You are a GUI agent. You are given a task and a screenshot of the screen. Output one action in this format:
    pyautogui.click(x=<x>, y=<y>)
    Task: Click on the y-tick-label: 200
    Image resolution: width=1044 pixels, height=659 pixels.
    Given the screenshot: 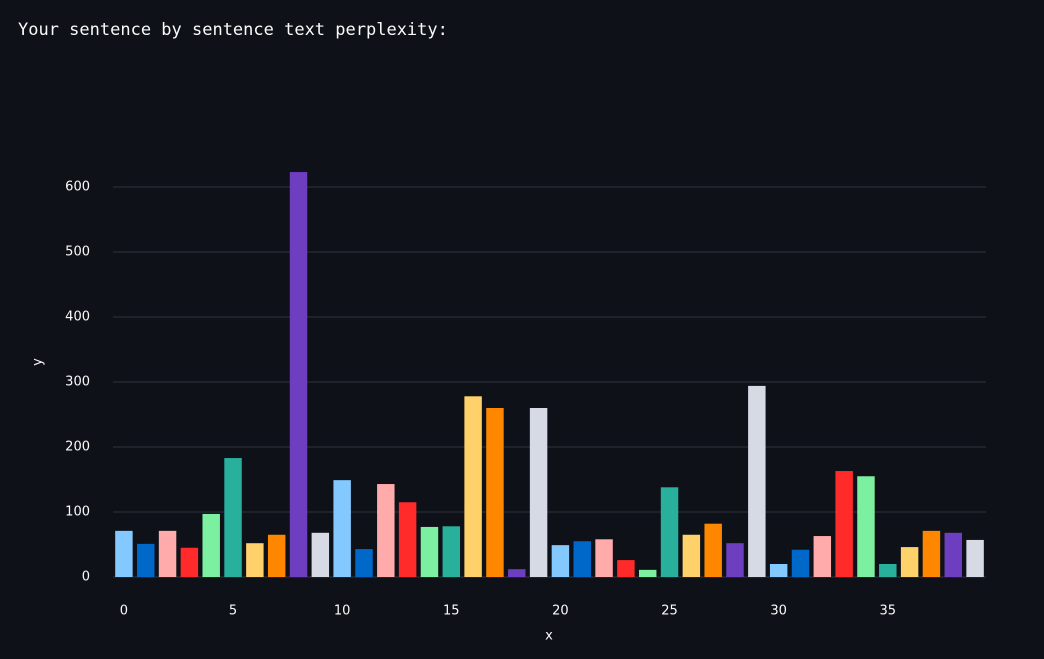 What is the action you would take?
    pyautogui.click(x=77, y=447)
    